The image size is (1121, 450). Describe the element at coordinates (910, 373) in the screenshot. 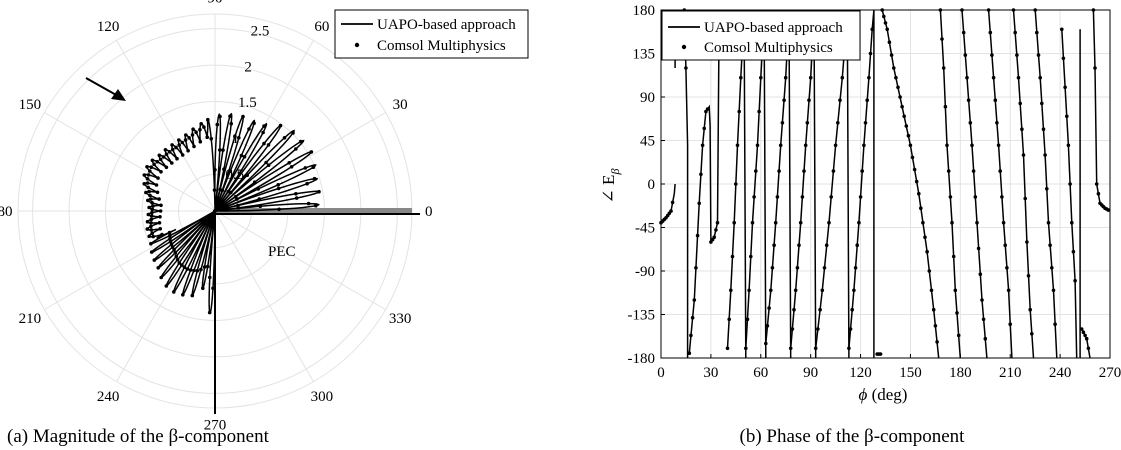

I see `phase-xtick-150: 150` at that location.